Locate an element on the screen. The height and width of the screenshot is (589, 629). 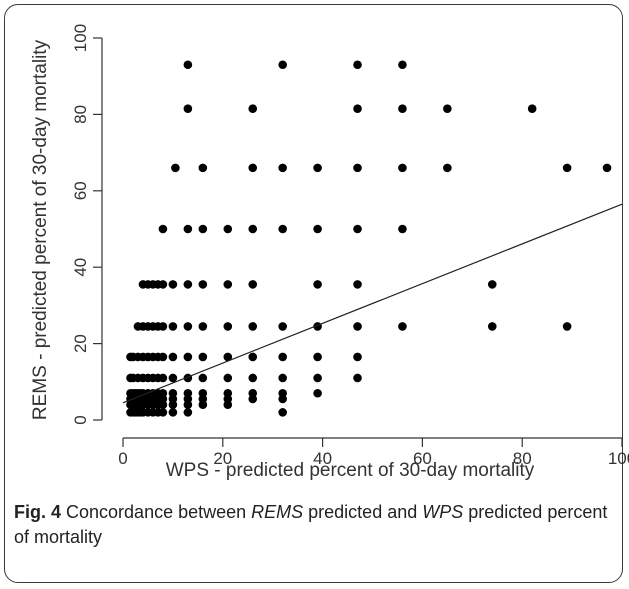
figure-label: Fig. 4 is located at coordinates (38, 512).